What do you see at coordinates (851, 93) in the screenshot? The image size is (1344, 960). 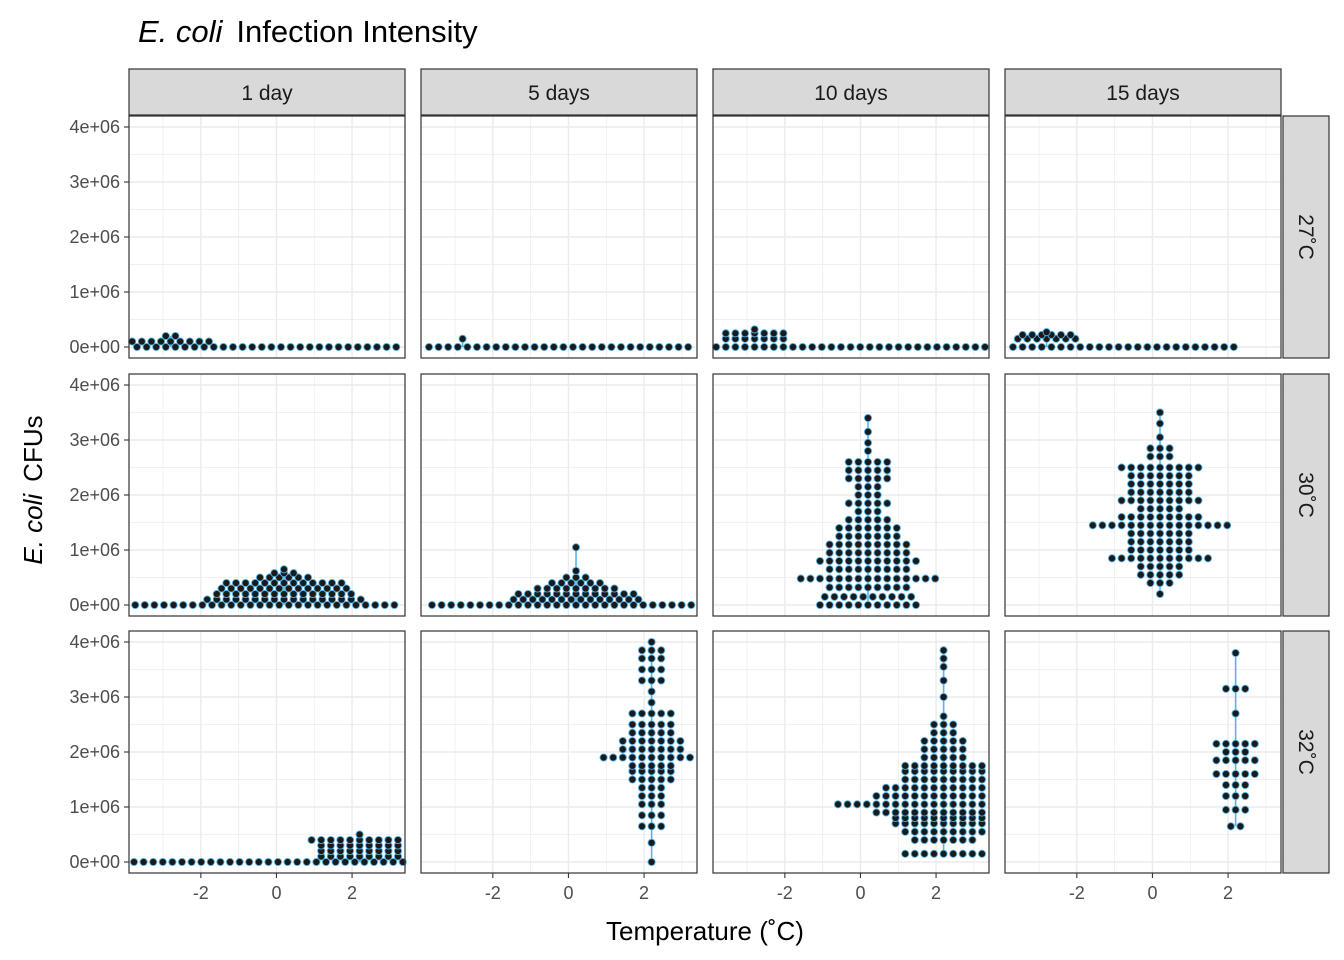 I see `facet-col-label: 10 days` at bounding box center [851, 93].